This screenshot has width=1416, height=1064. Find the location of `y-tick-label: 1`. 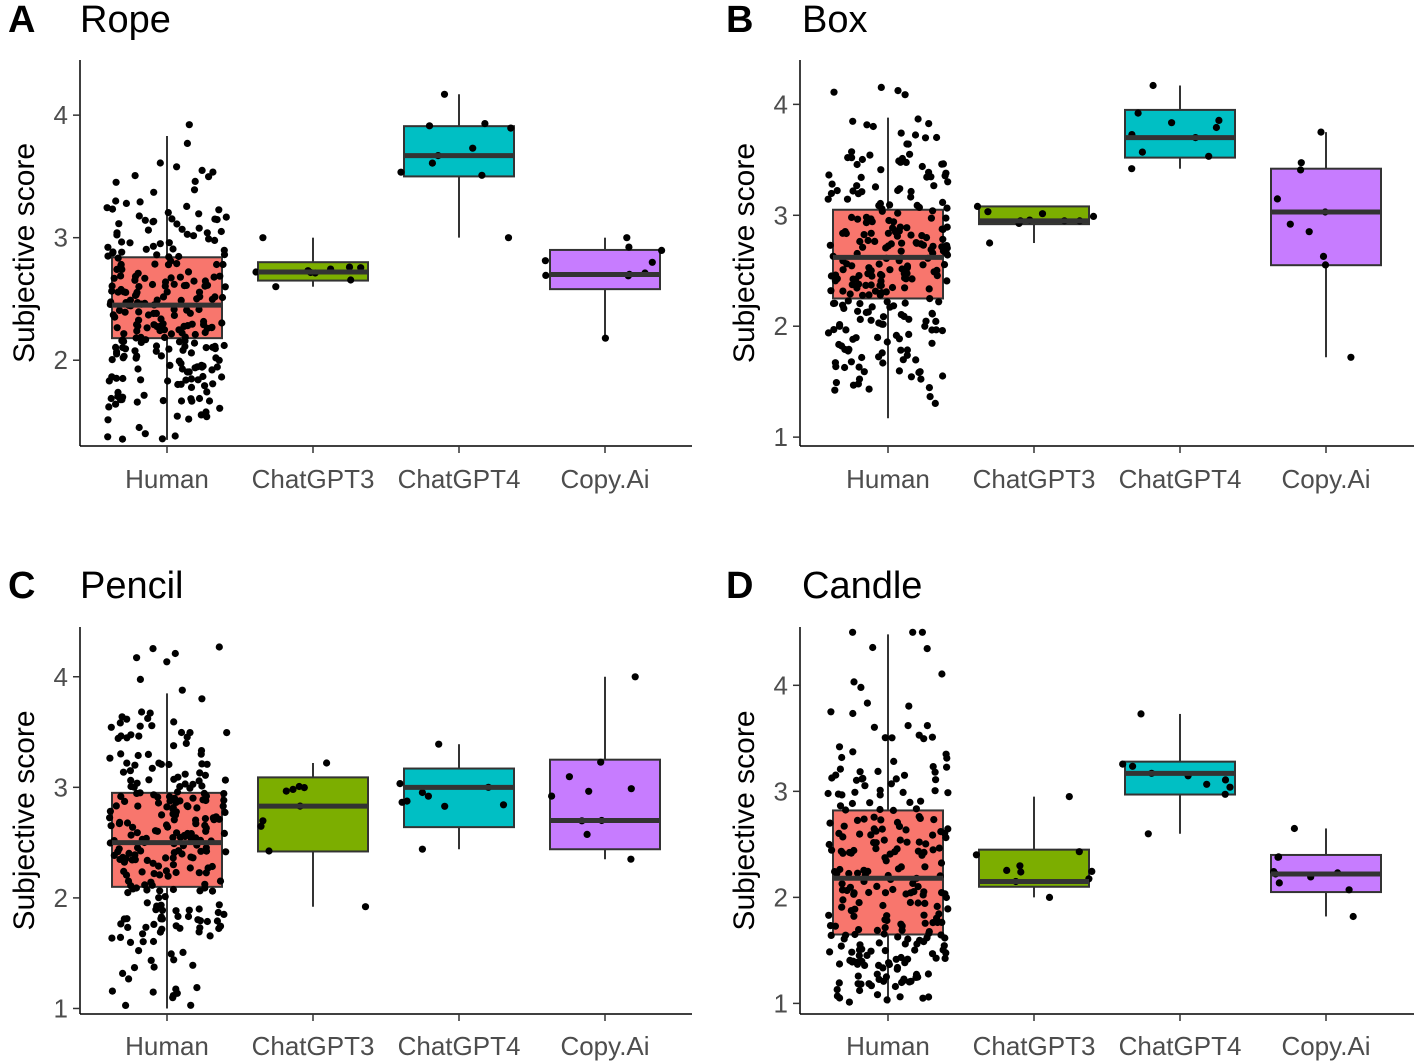

y-tick-label: 1 is located at coordinates (781, 437).